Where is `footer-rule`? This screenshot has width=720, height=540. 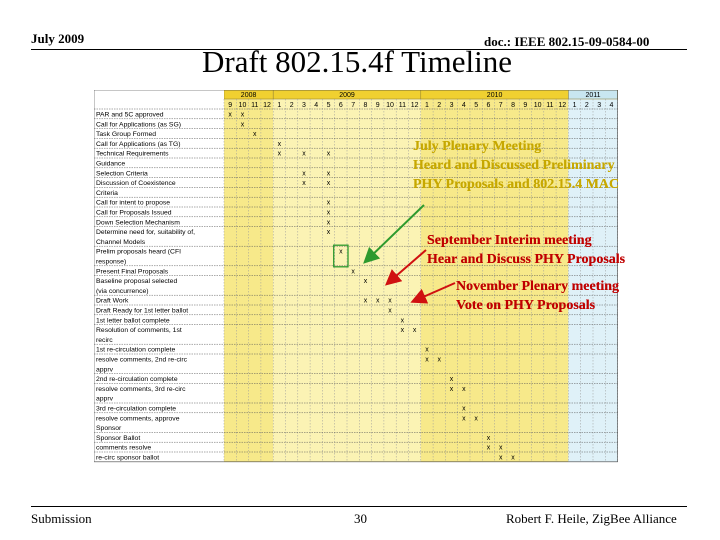 footer-rule is located at coordinates (359, 506).